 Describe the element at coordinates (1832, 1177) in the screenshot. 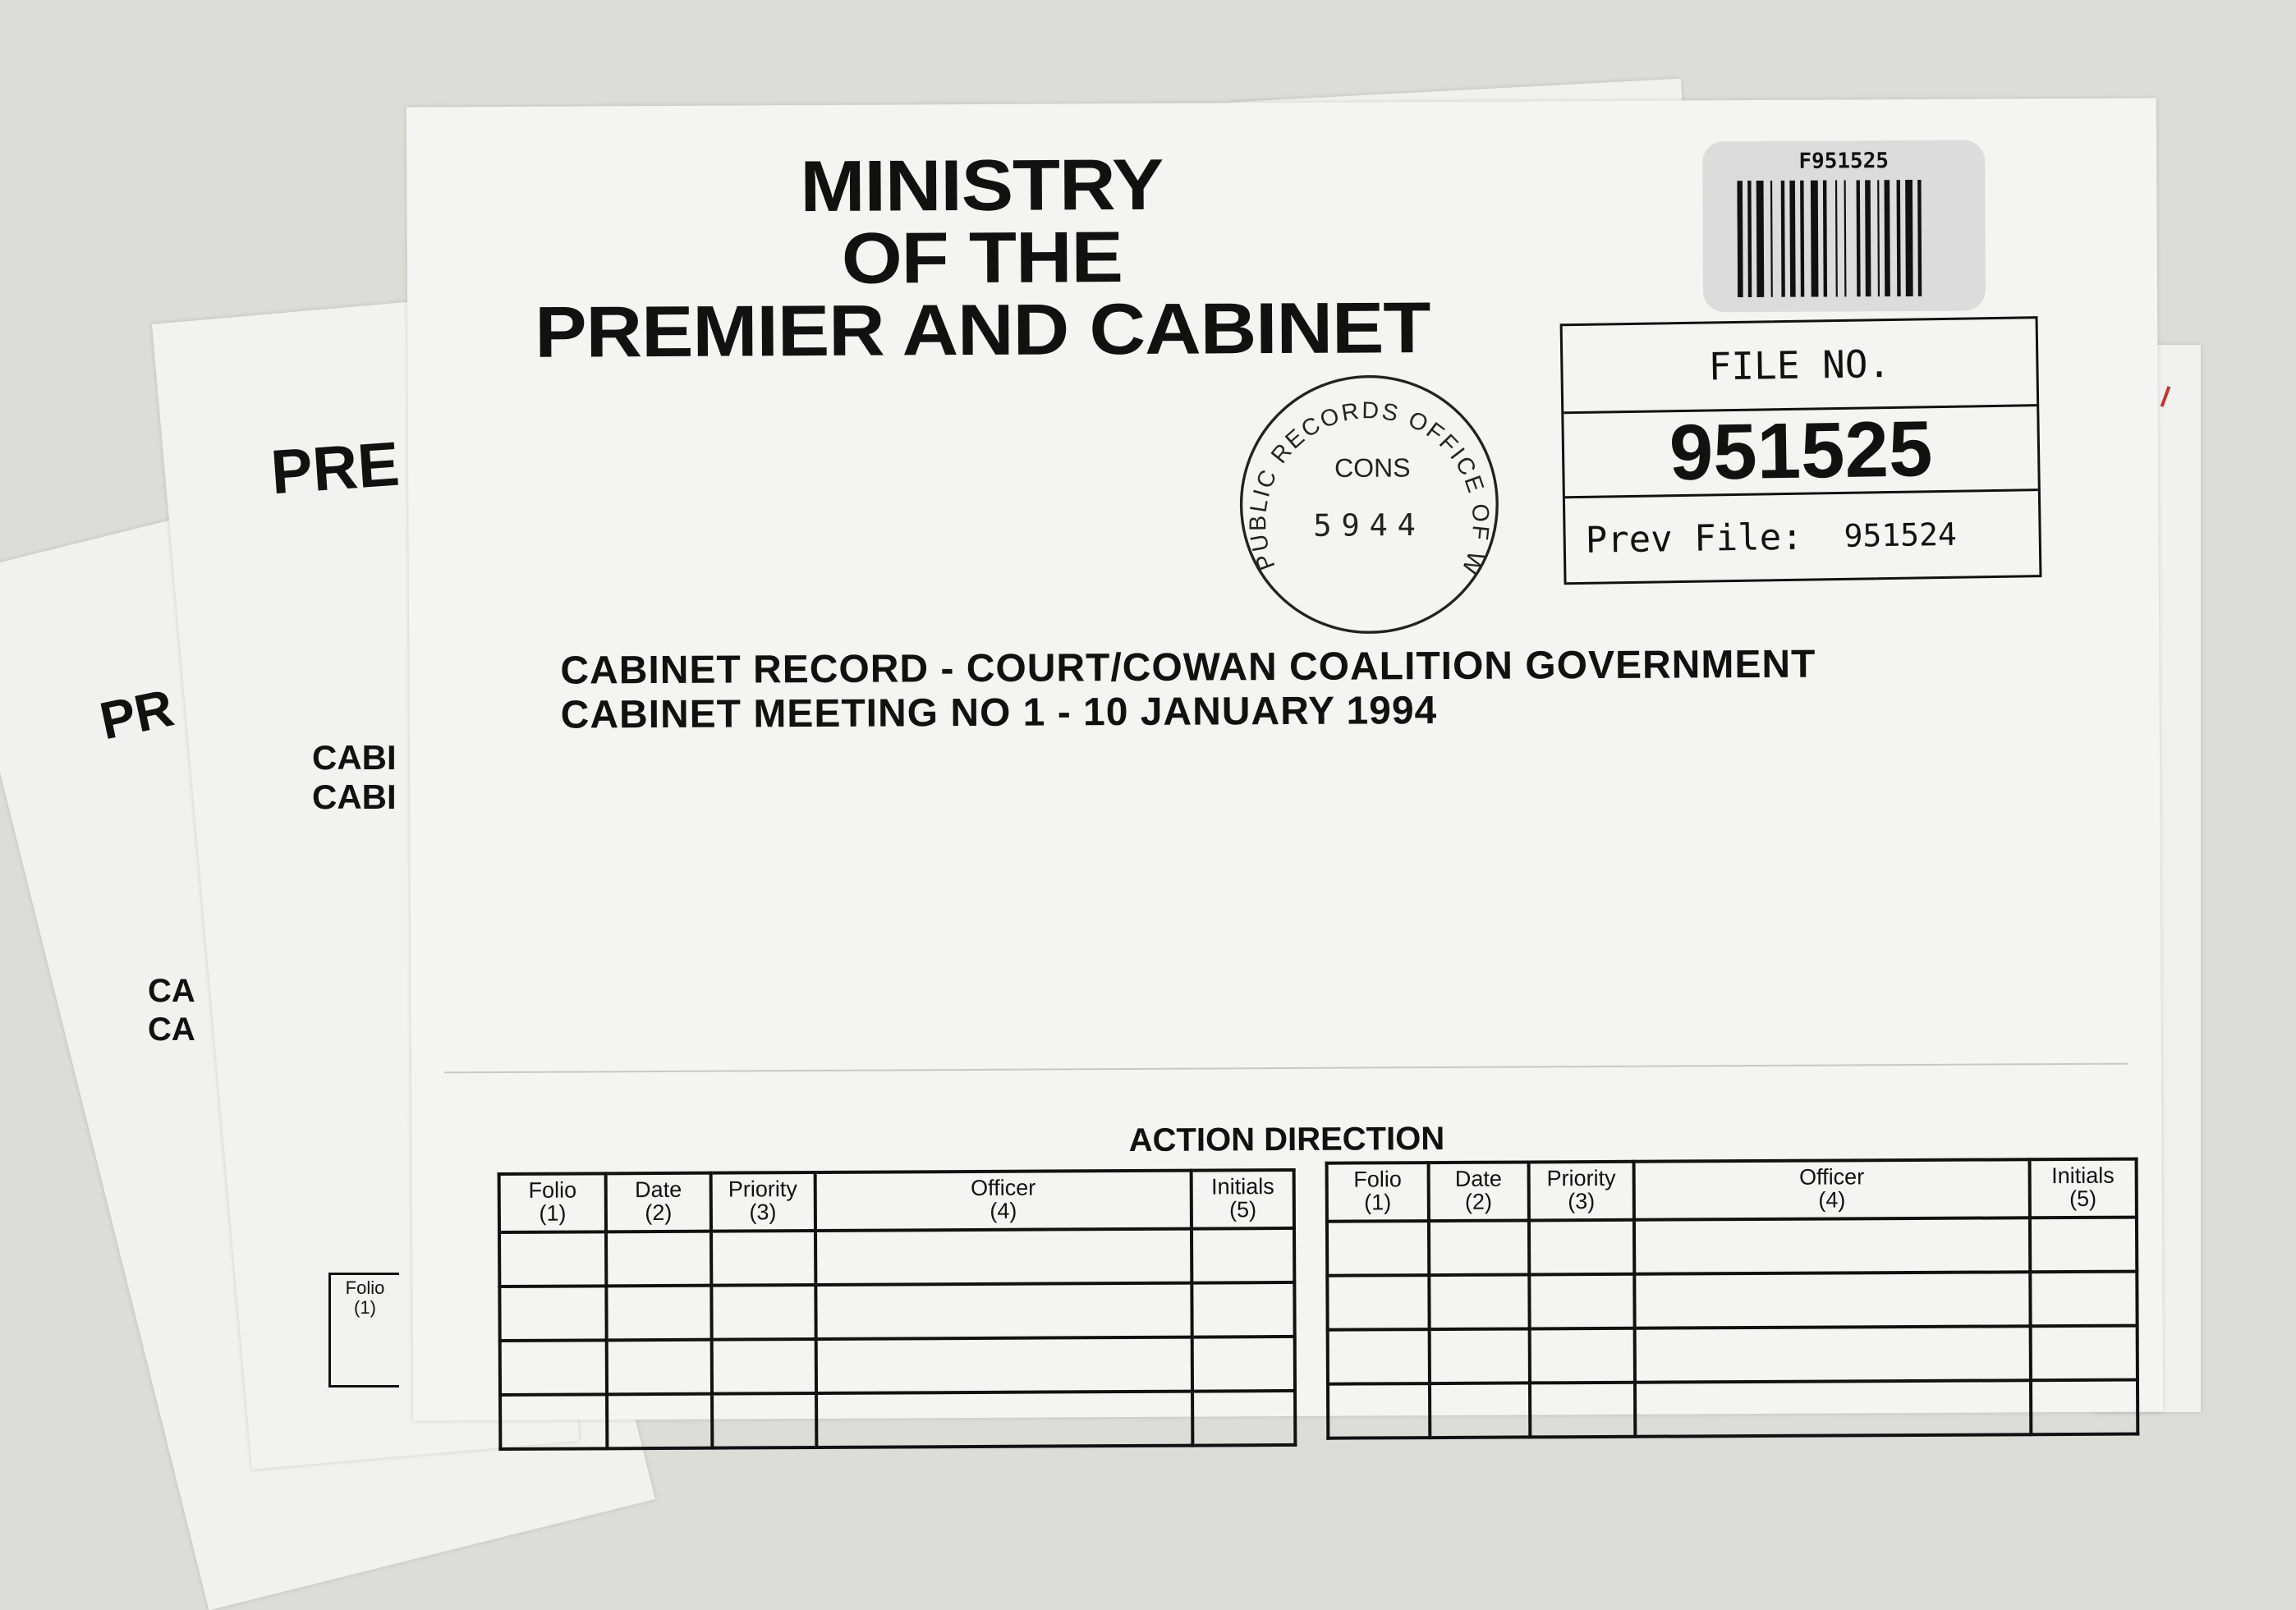

I see `column-name: Officer` at that location.